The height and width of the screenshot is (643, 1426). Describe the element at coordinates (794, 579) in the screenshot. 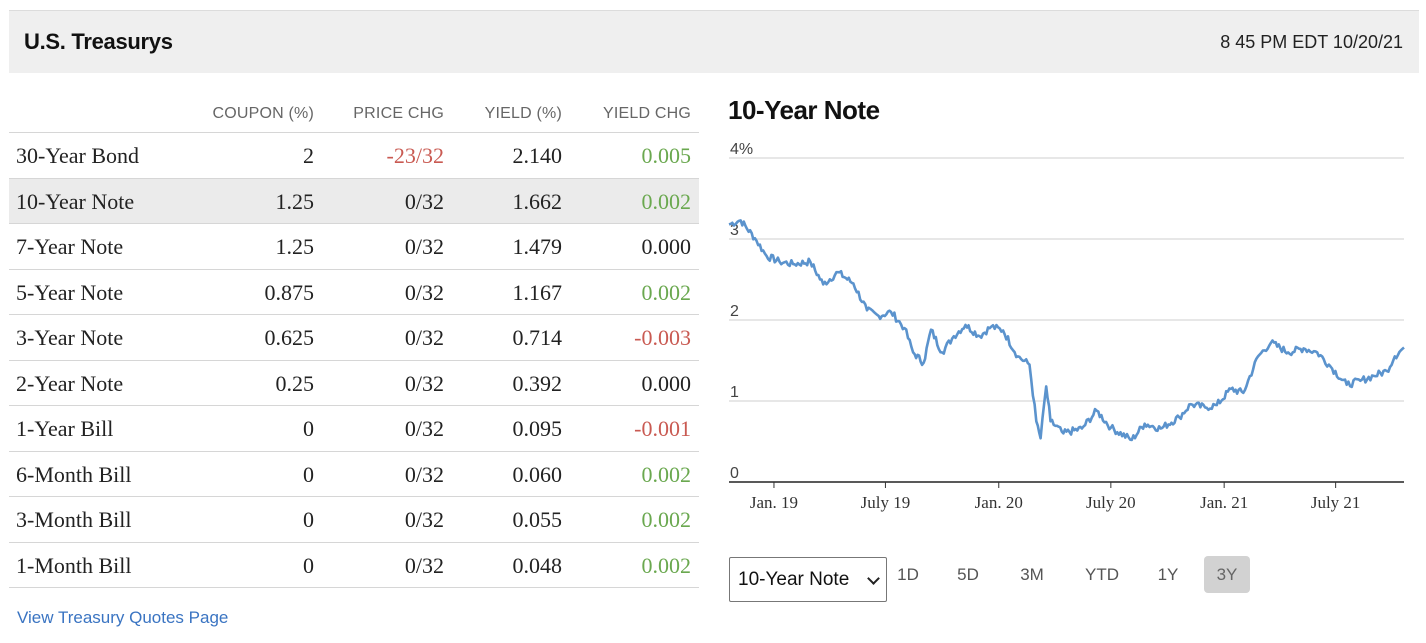

I see `instrument-select-value: 10-Year Note` at that location.